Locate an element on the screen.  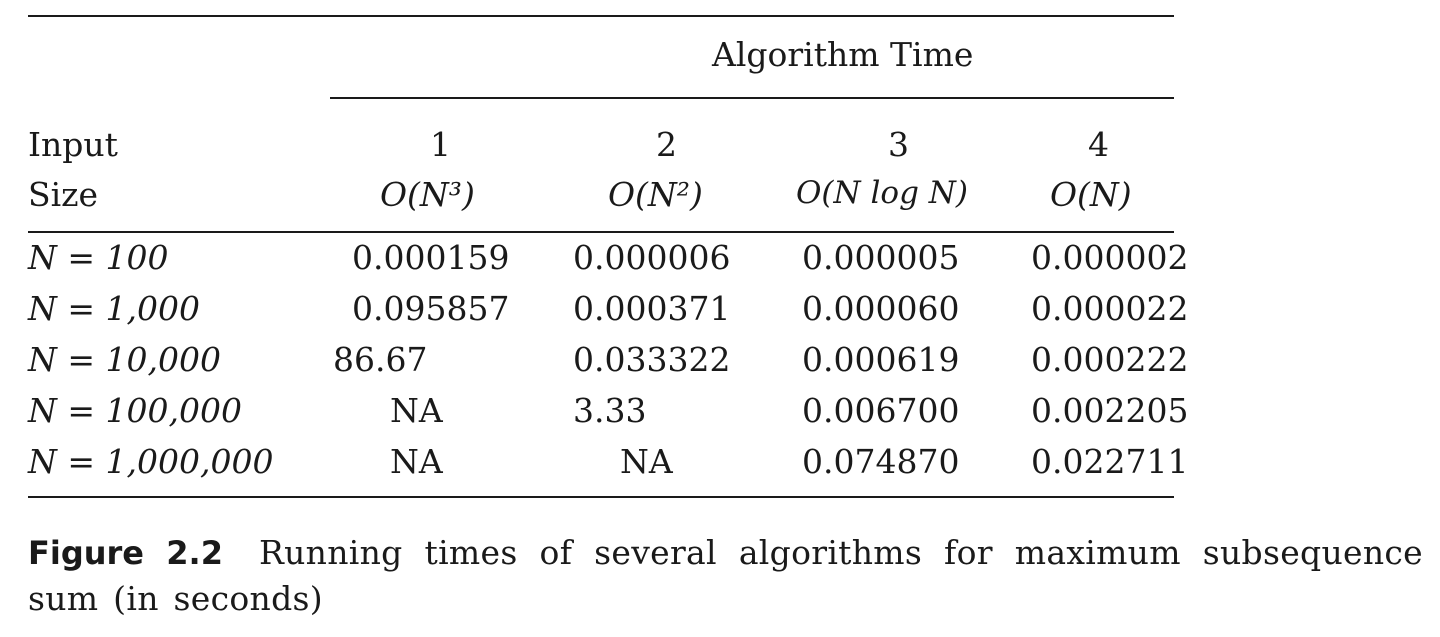
column-complexity-1: O(N³) is located at coordinates (427, 194).